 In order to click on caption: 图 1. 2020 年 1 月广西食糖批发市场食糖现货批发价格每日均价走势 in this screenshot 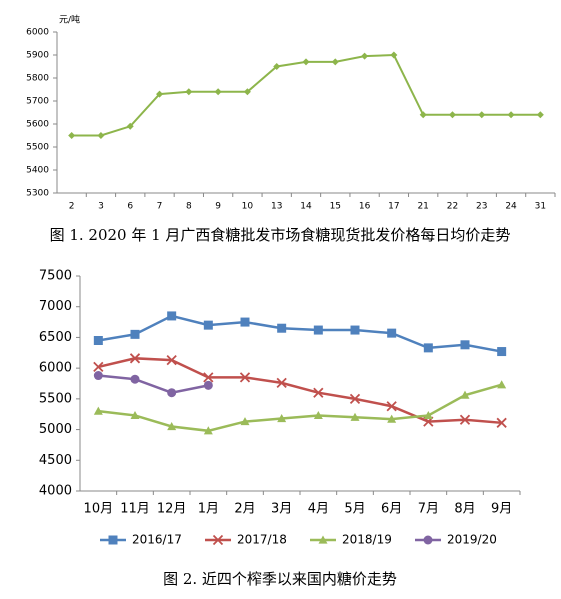, I will do `click(280, 235)`.